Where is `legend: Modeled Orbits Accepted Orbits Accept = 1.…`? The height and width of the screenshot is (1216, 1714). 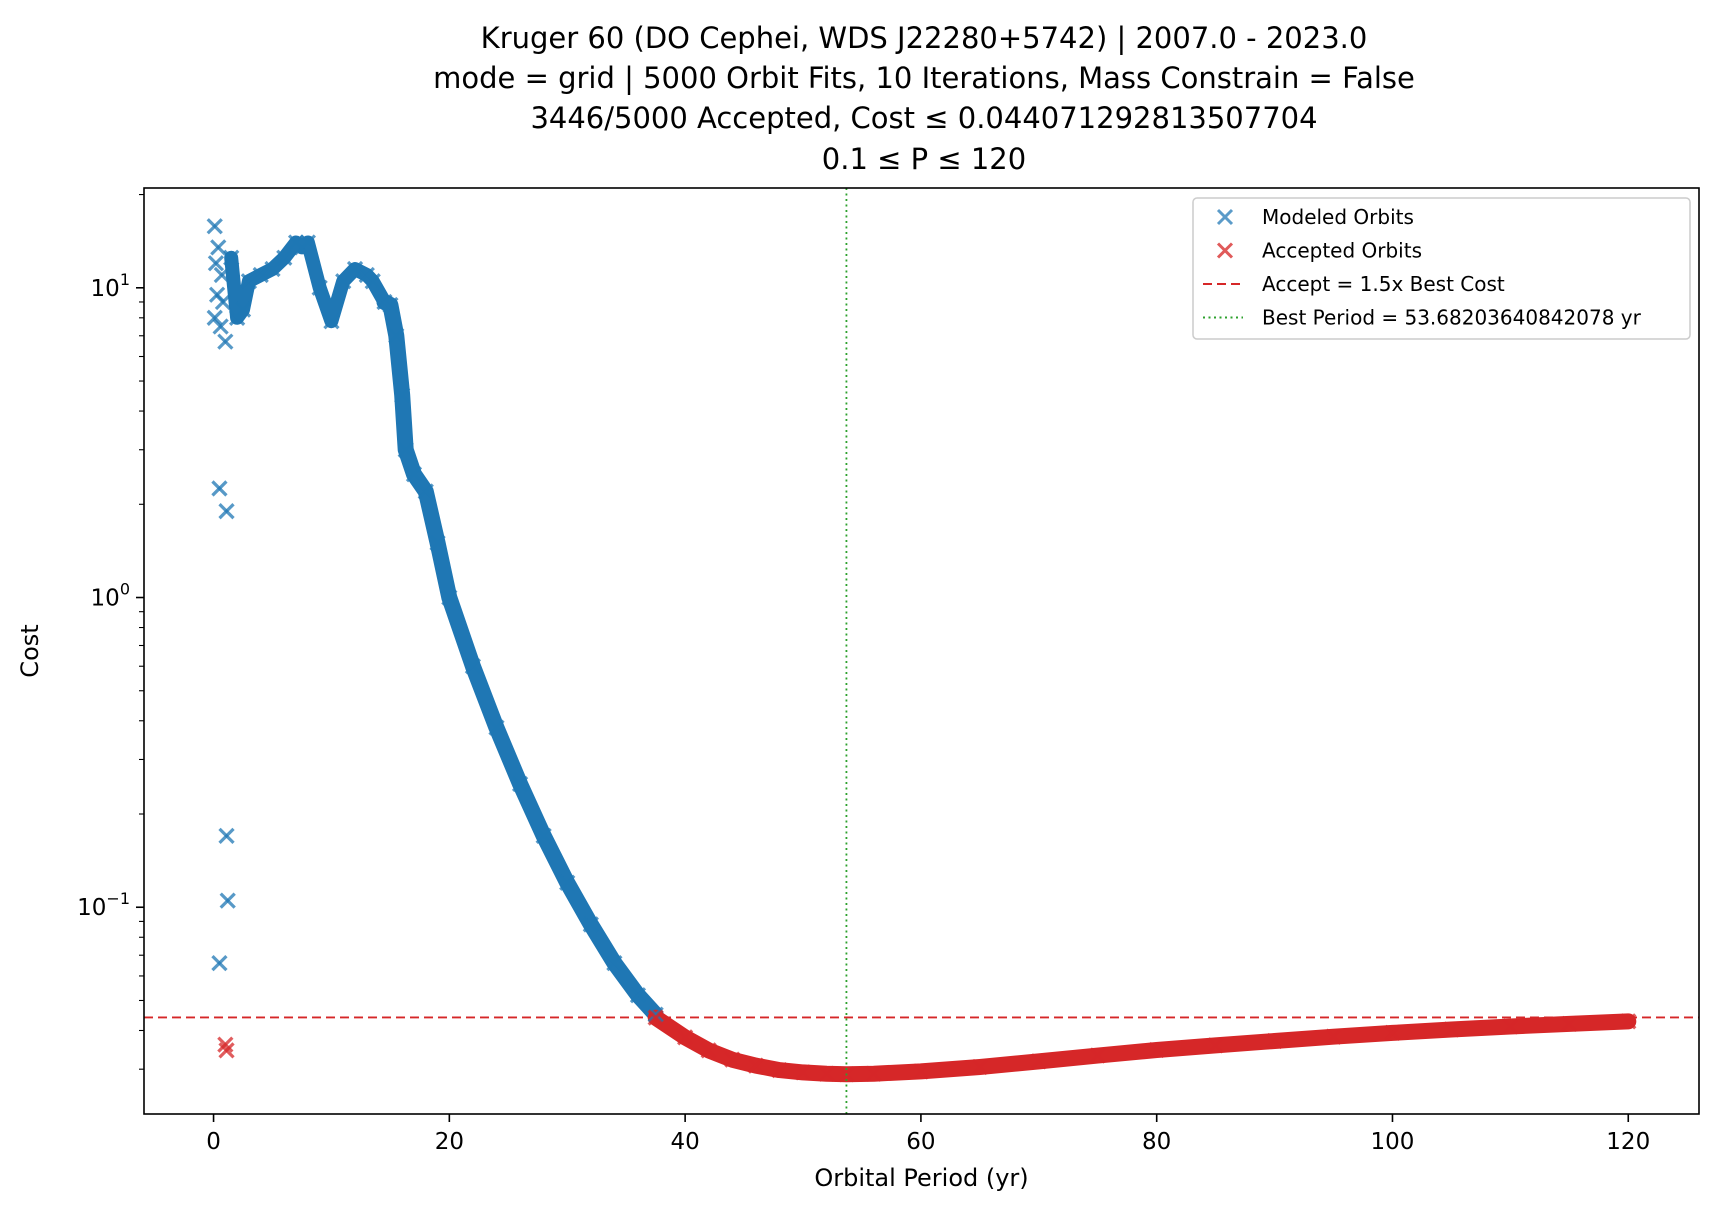
legend: Modeled Orbits Accepted Orbits Accept = 1.… is located at coordinates (1441, 268).